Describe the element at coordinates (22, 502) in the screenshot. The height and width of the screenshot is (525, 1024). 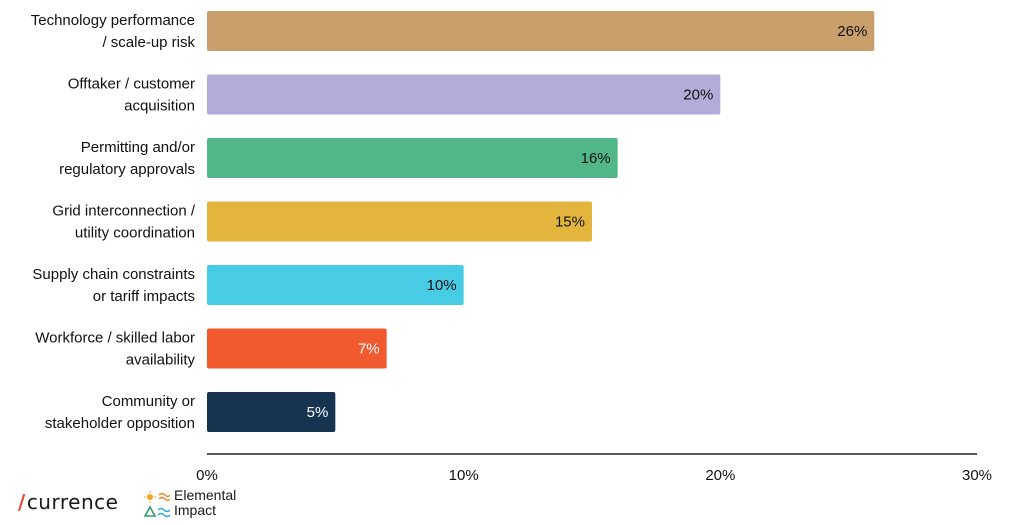
I see `currence-slash-icon: /` at that location.